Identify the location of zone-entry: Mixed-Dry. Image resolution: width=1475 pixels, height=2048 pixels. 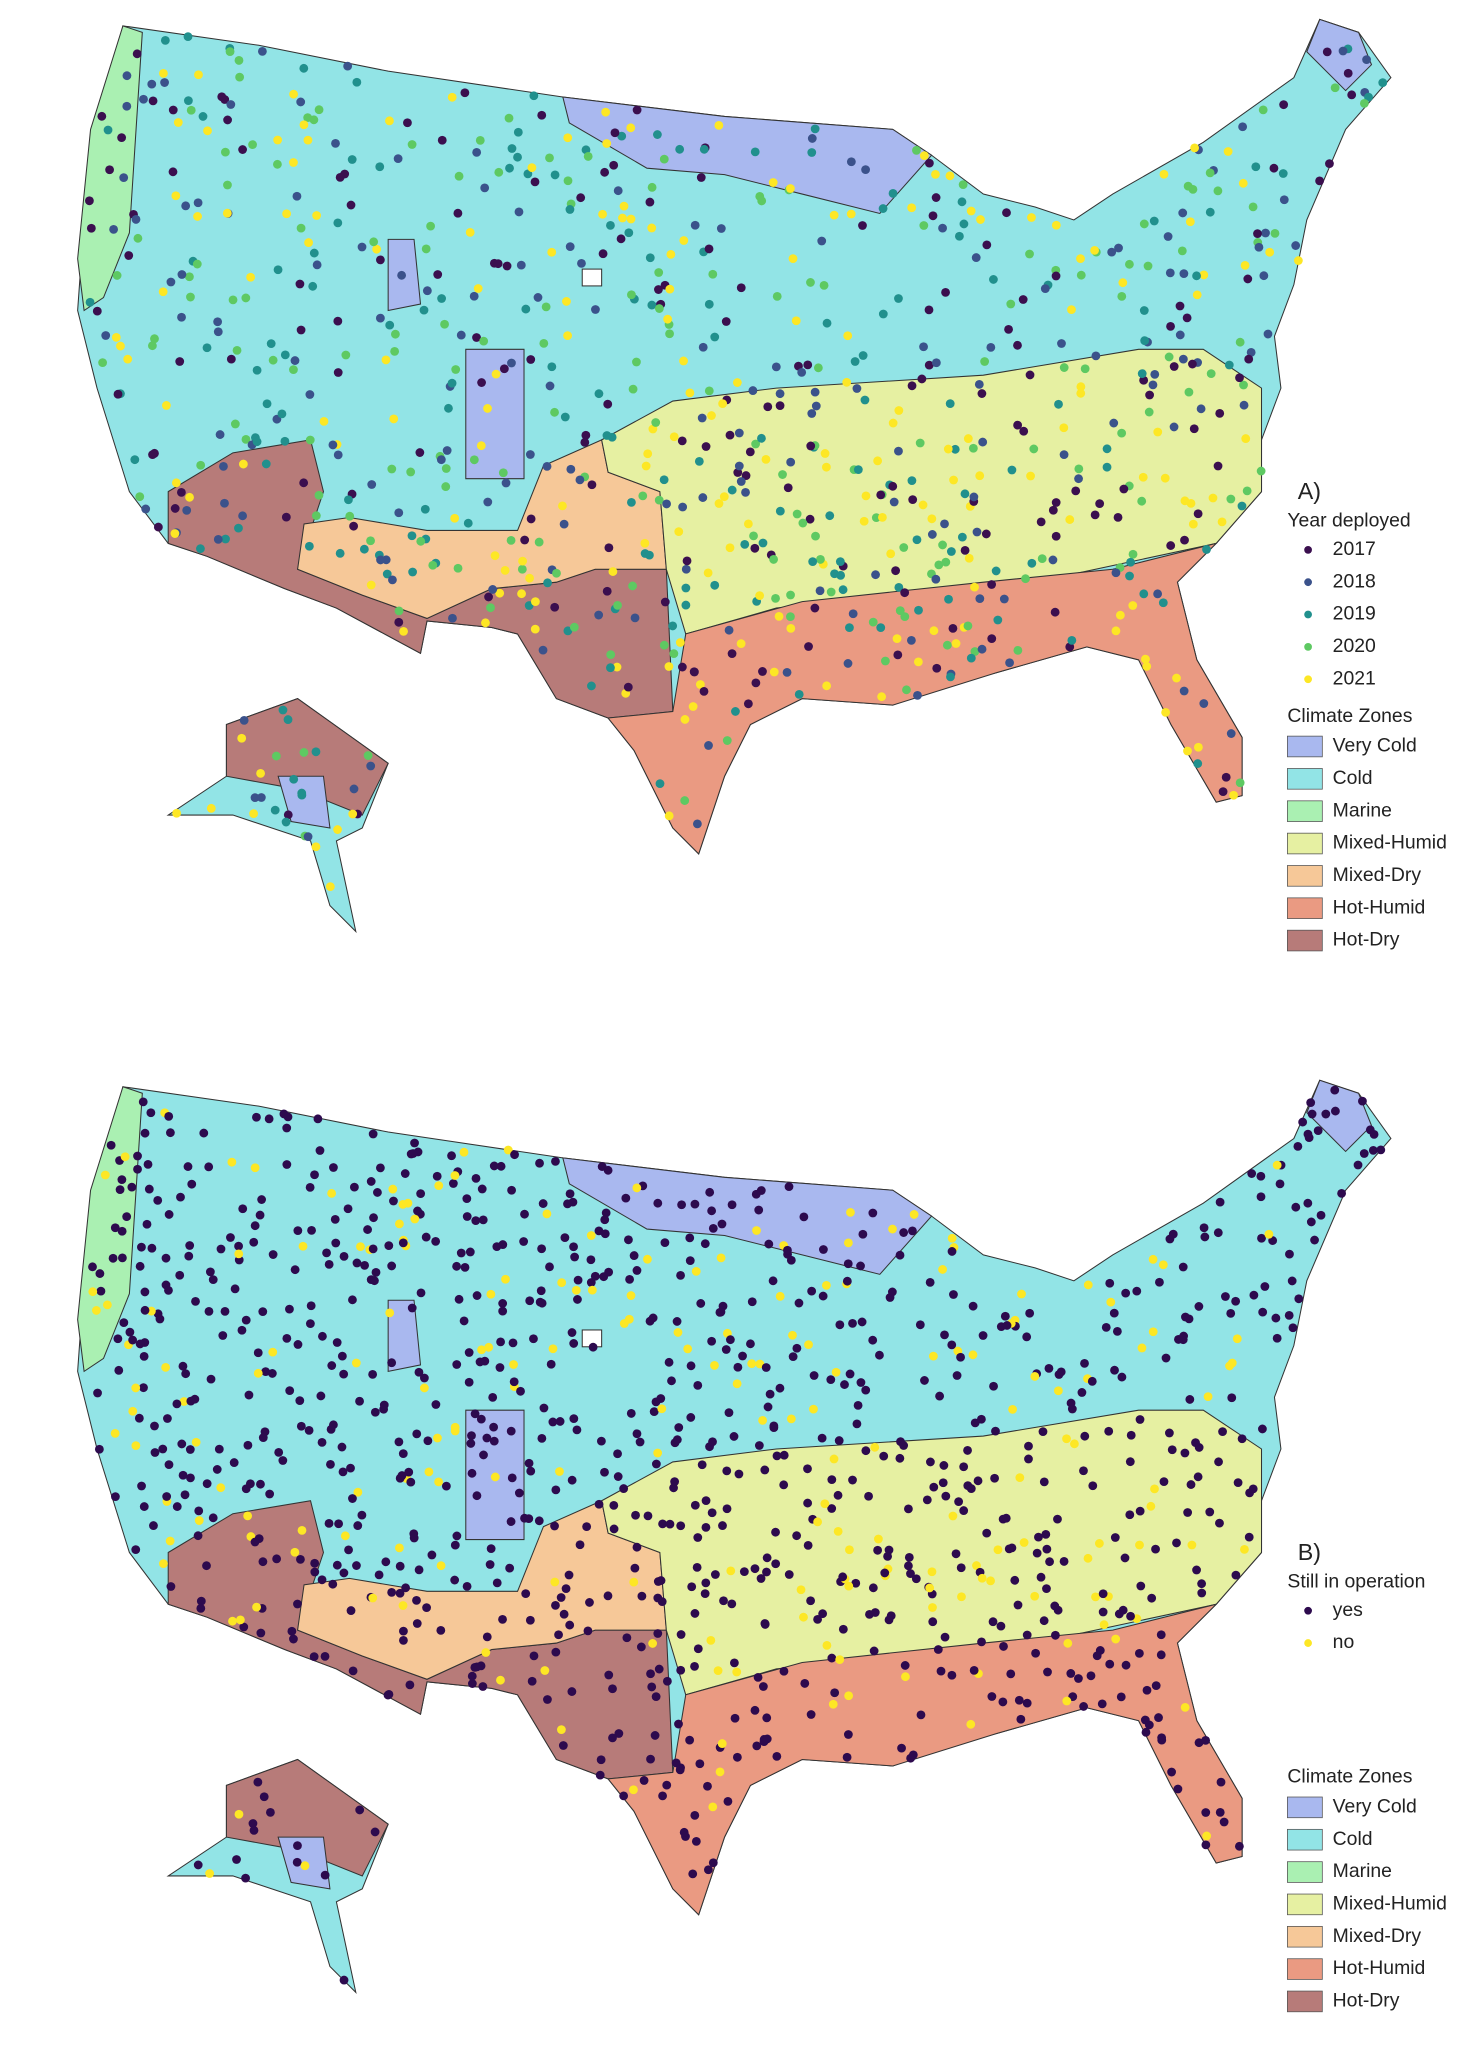
(1377, 875).